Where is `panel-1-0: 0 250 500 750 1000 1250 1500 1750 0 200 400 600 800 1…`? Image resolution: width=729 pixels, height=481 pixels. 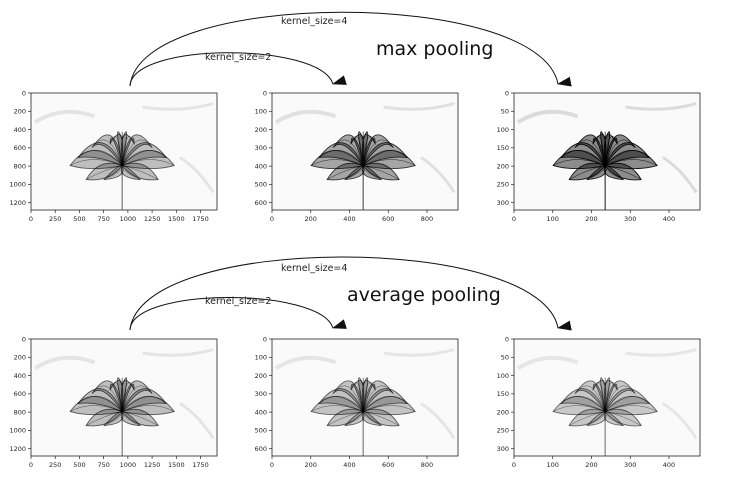
panel-1-0: 0 250 500 750 1000 1250 1500 1750 0 200 400 600 800 1… is located at coordinates (113, 402).